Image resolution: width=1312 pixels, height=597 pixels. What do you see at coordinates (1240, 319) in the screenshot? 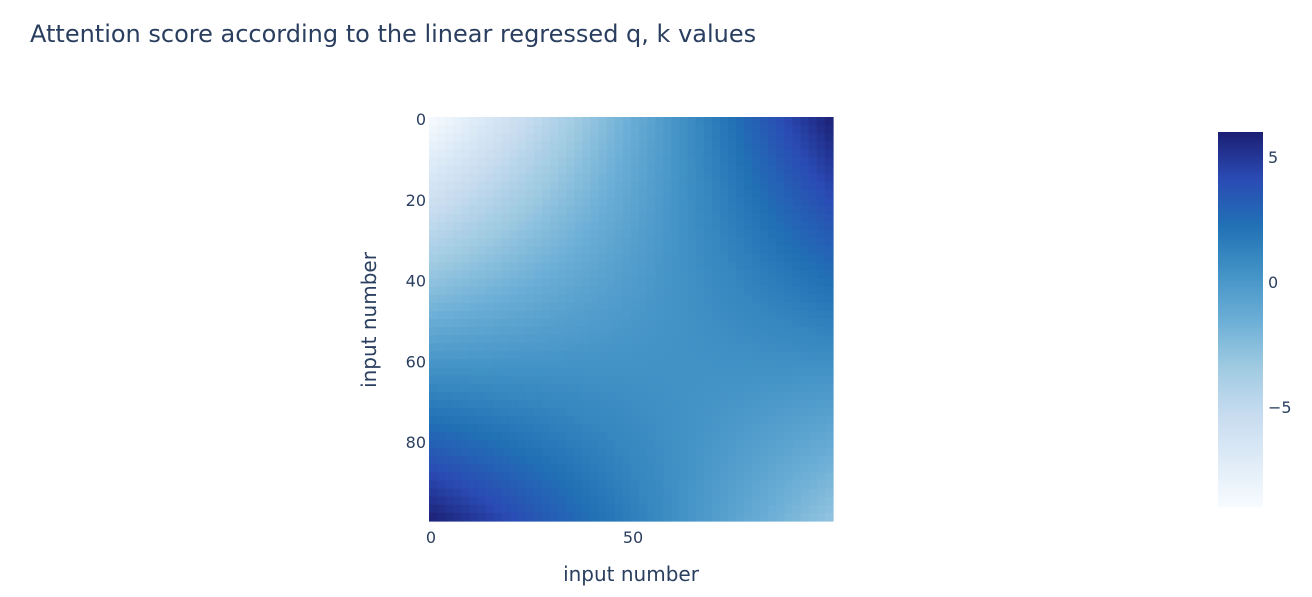
I see `colorbar` at bounding box center [1240, 319].